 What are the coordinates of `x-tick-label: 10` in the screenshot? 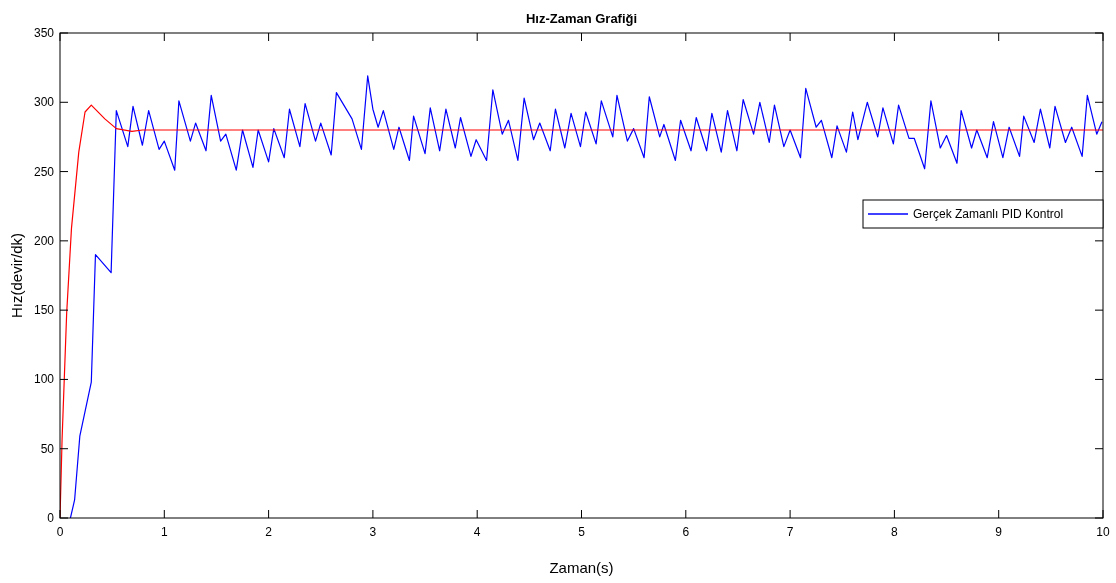 It's located at (1103, 532).